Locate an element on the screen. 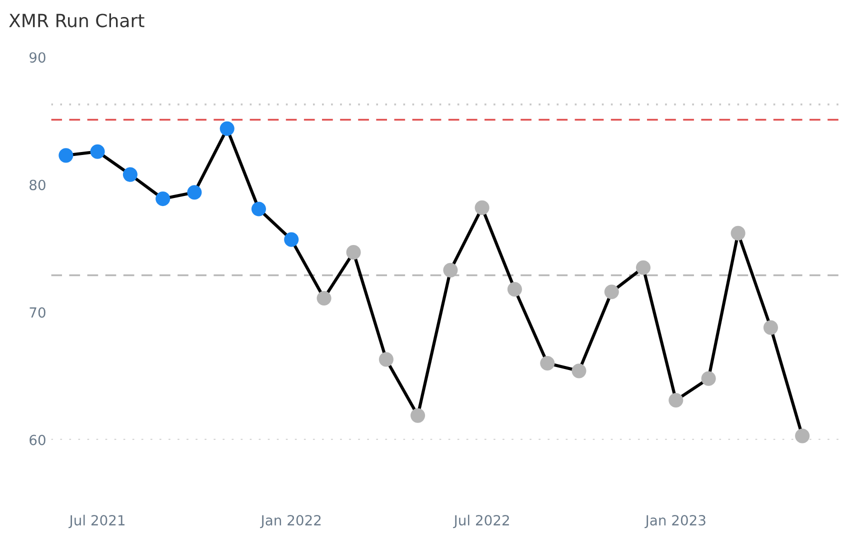 The height and width of the screenshot is (535, 853). x-tick-label: Jul 2021 is located at coordinates (96, 521).